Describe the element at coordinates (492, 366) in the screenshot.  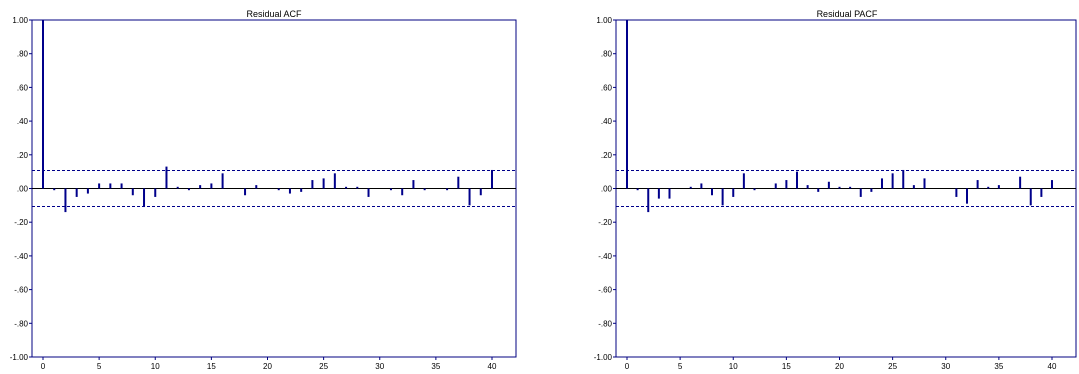
I see `x-tick-label: 40` at that location.